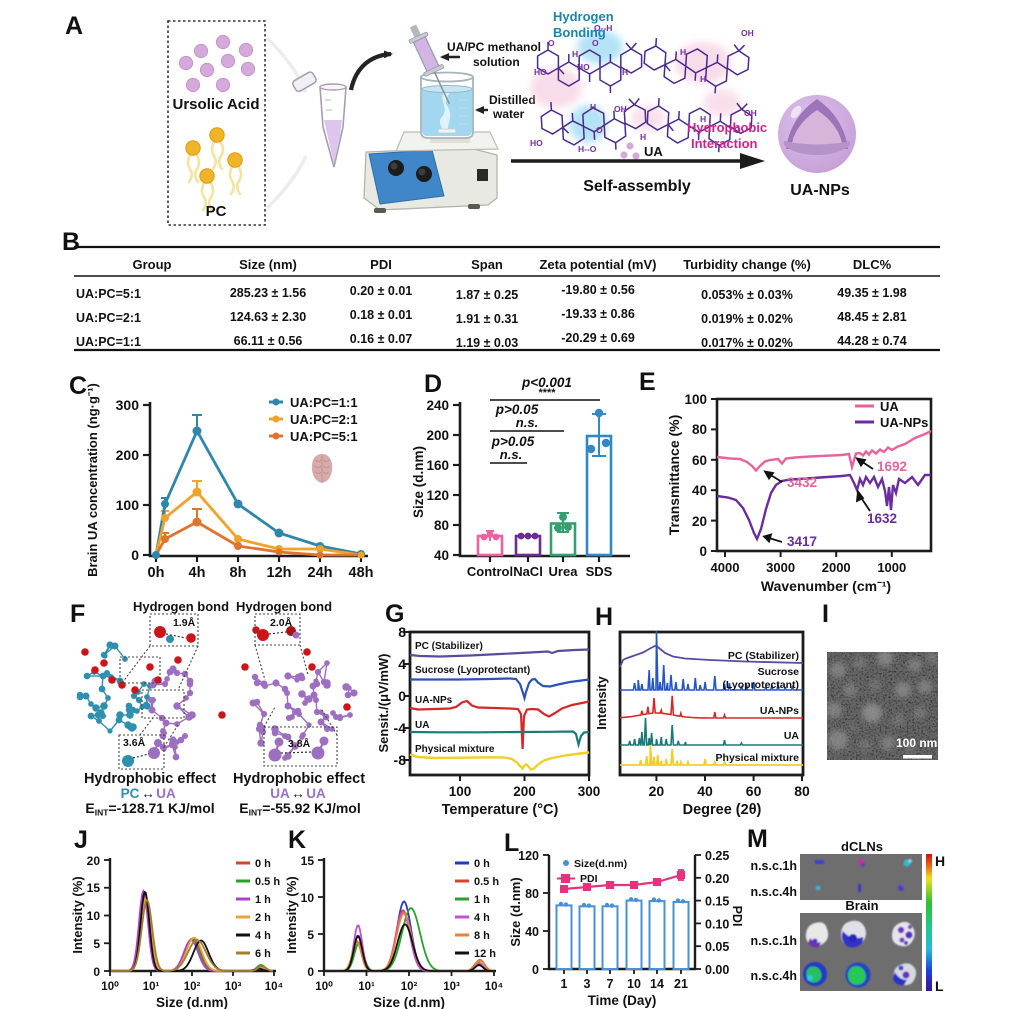 The height and width of the screenshot is (1009, 1031). What do you see at coordinates (437, 405) in the screenshot?
I see `svg-text: 240` at bounding box center [437, 405].